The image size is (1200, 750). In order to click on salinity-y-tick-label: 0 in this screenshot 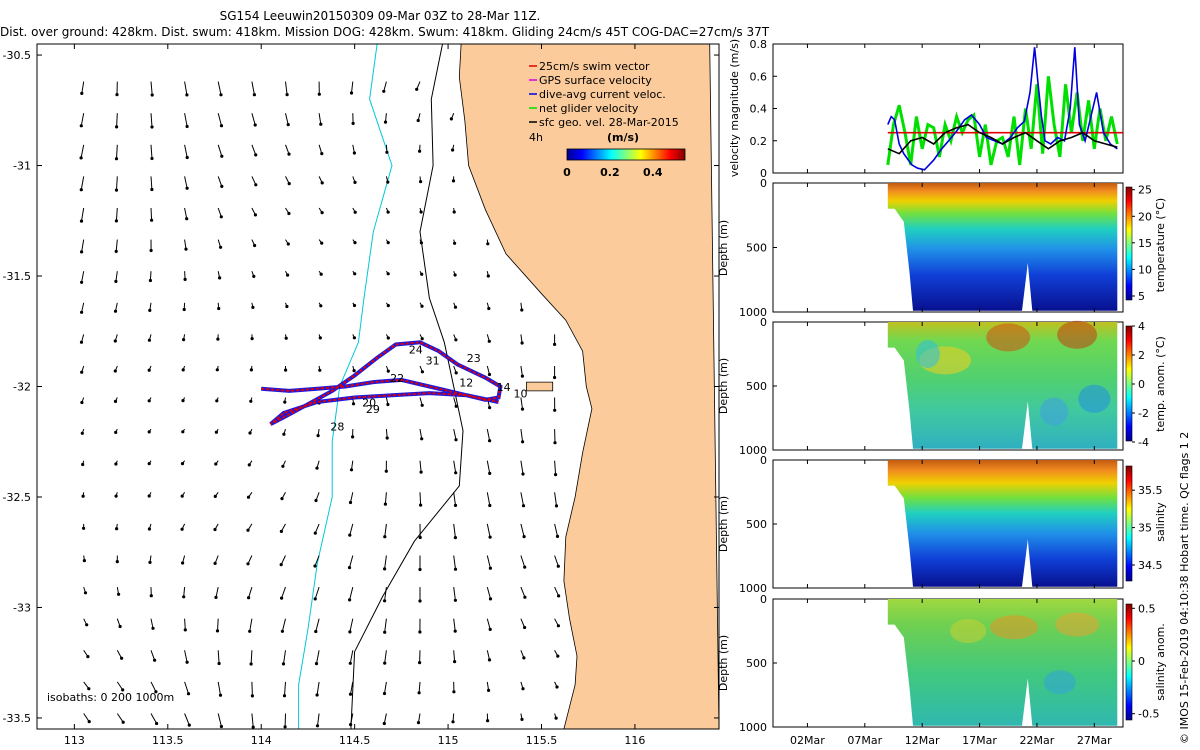, I will do `click(763, 460)`.